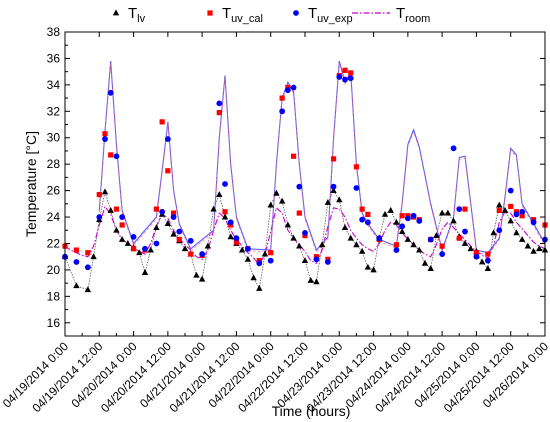 Image resolution: width=550 pixels, height=422 pixels. I want to click on legend-item-T_uv_exp: Tuv_exp, so click(323, 15).